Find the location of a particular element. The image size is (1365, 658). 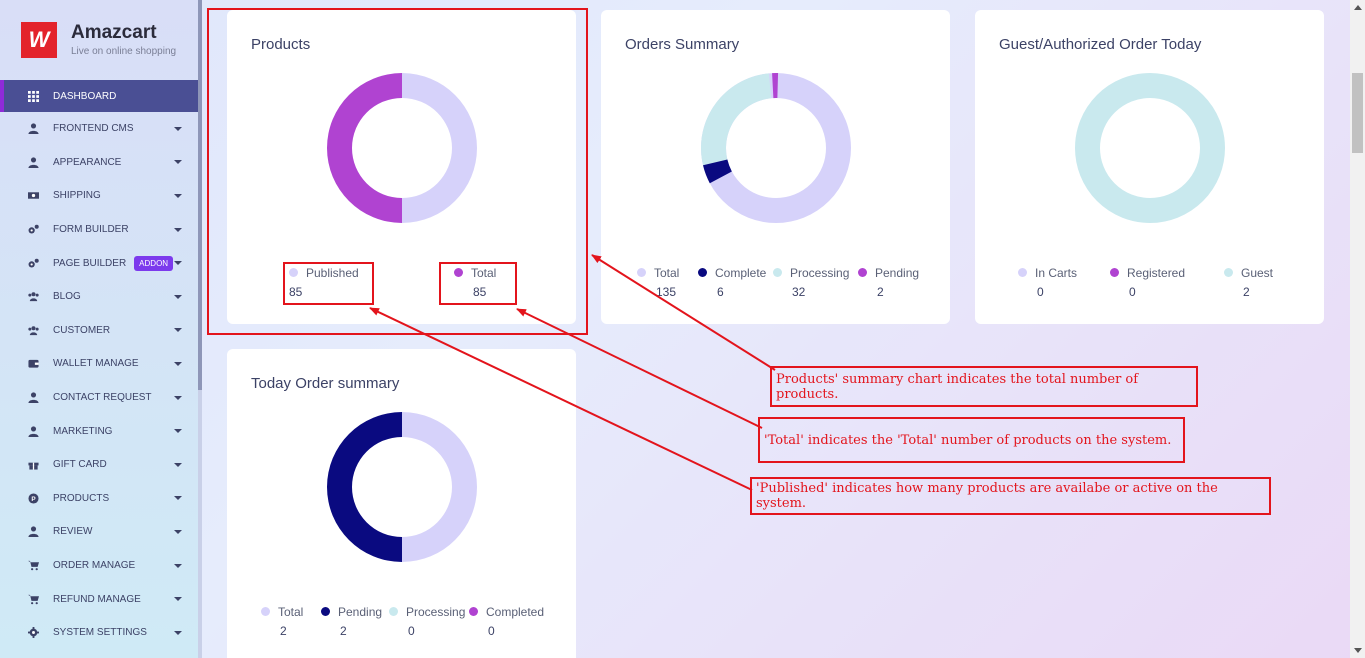

sidebar-item-label: MARKETING is located at coordinates (83, 431).